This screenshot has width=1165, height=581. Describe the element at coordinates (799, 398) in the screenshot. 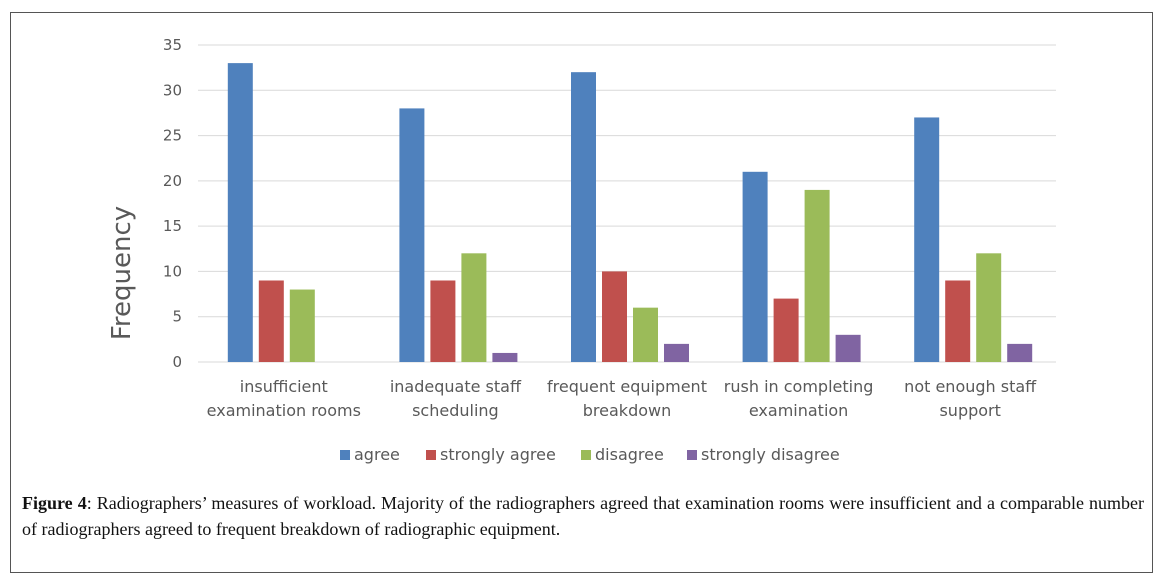

I see `x-category-label: rush in completing examination` at that location.